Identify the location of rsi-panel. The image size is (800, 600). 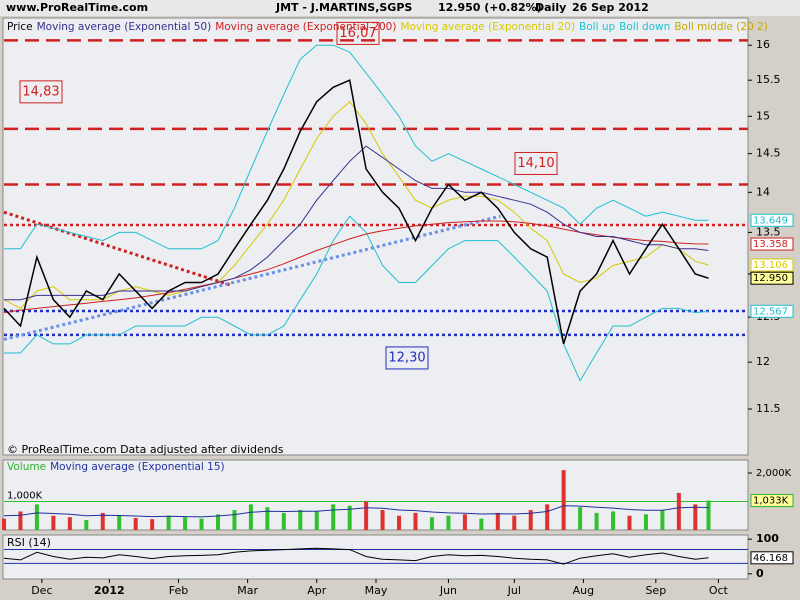
(375, 557).